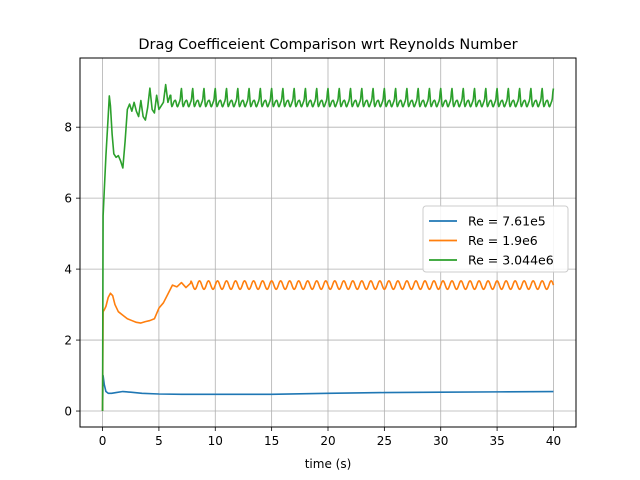 The width and height of the screenshot is (640, 480). Describe the element at coordinates (440, 441) in the screenshot. I see `x-tick-label: 30` at that location.